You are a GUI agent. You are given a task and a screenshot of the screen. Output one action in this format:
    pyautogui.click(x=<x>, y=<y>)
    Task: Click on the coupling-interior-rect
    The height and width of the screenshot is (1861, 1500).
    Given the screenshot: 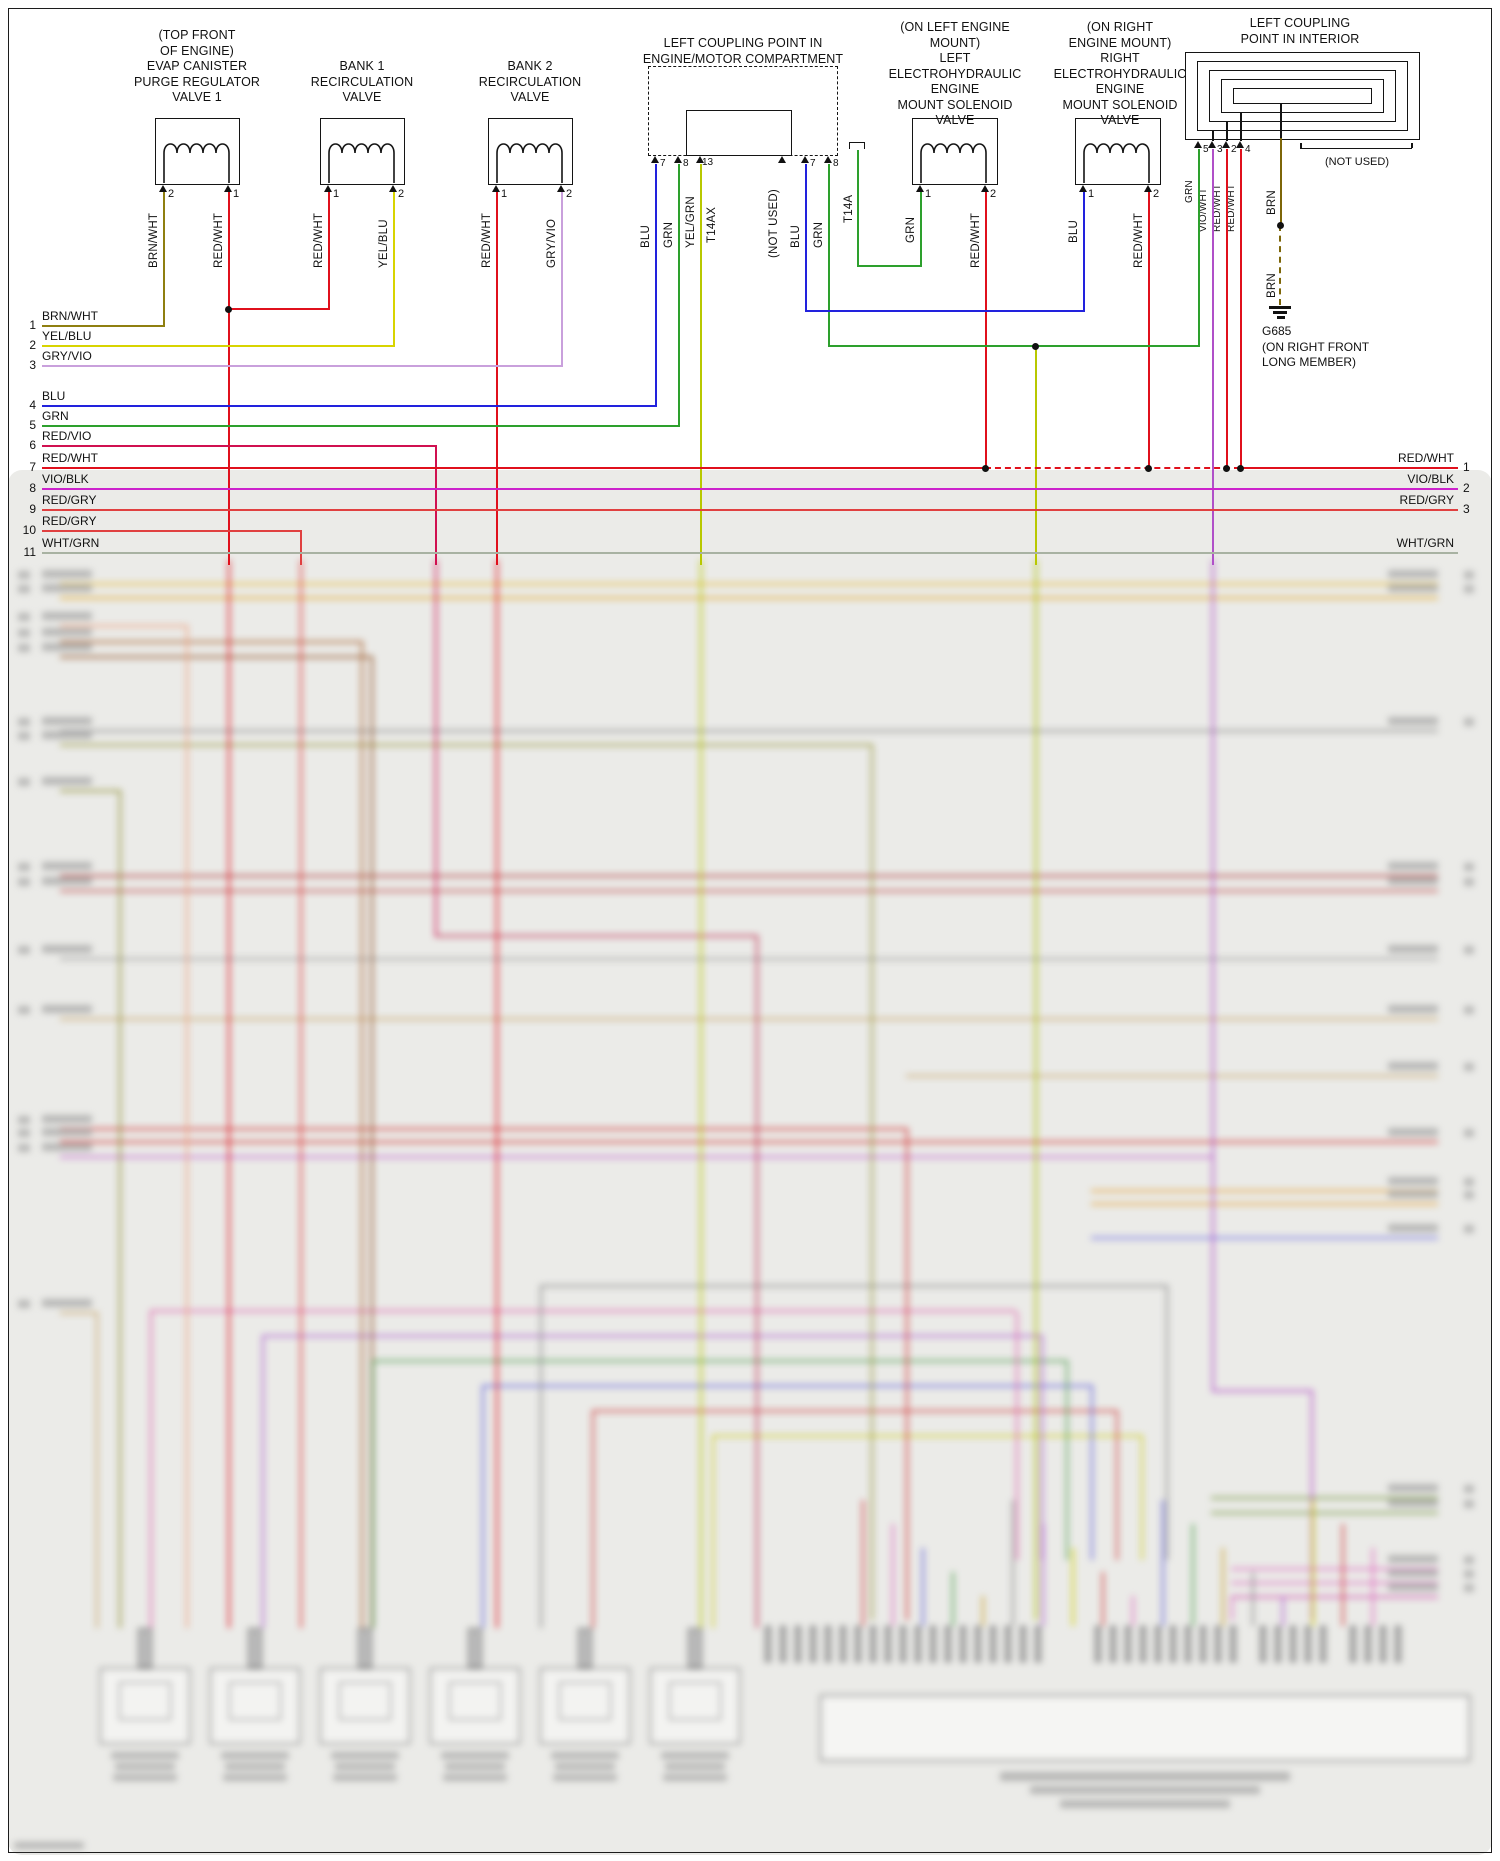 What is the action you would take?
    pyautogui.click(x=1302, y=96)
    